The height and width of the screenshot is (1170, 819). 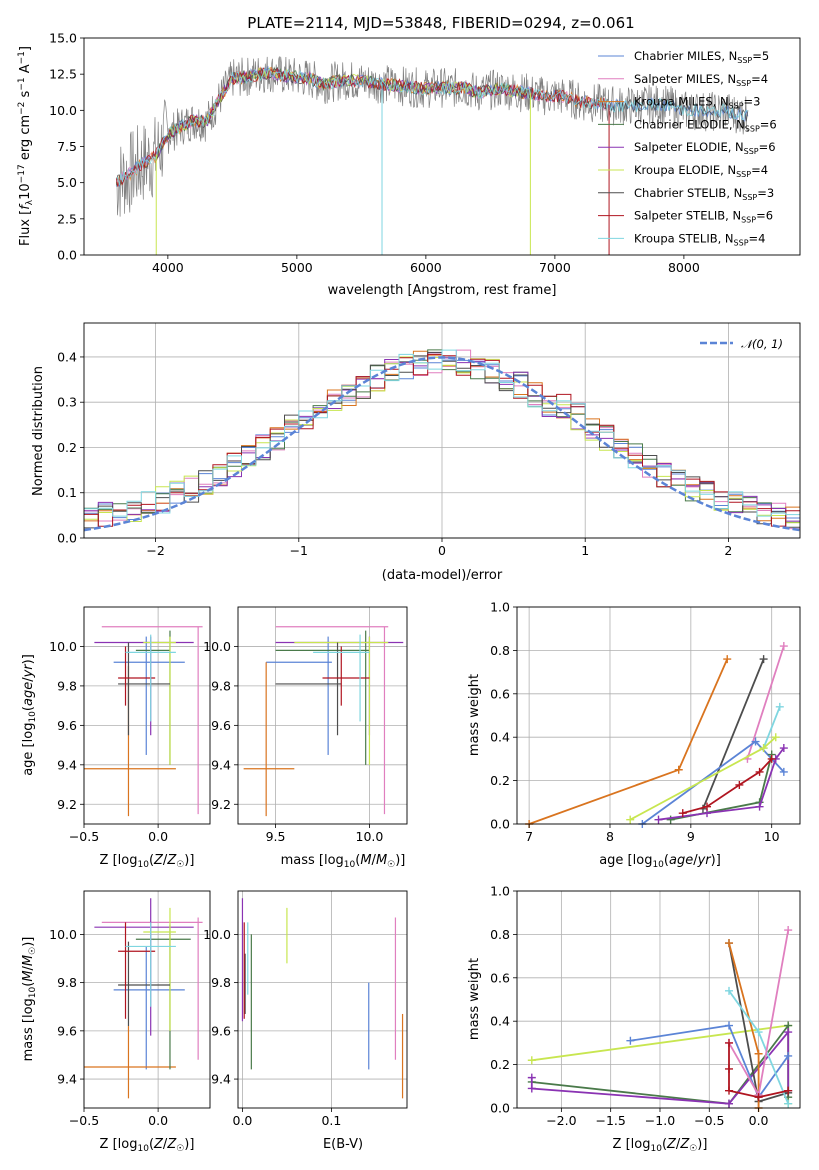 I want to click on x-tick-label: 10, so click(x=772, y=836).